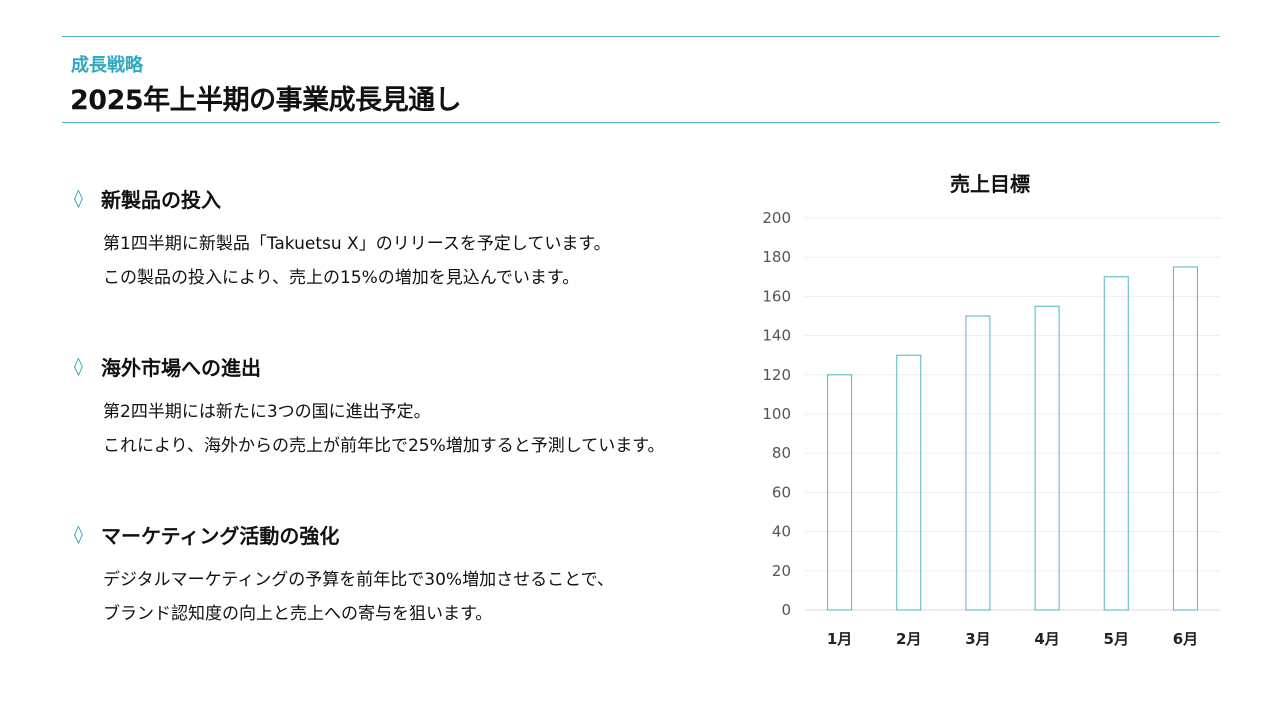 The image size is (1280, 720). I want to click on y-tick-label: 80, so click(781, 453).